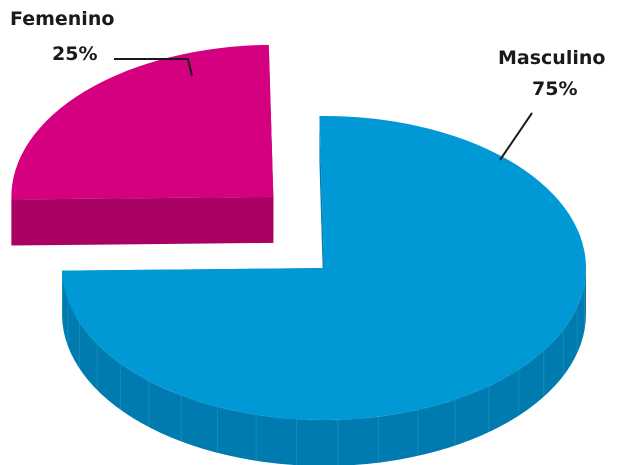 The width and height of the screenshot is (626, 465). Describe the element at coordinates (323, 109) in the screenshot. I see `leader-lines` at that location.